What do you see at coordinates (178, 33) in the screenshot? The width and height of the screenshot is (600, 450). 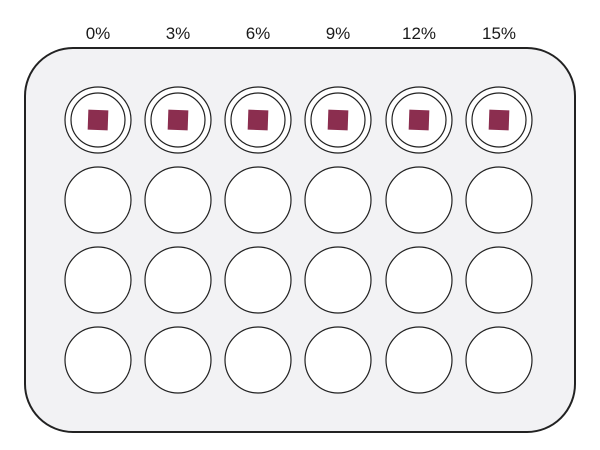 I see `column-label: 3%` at bounding box center [178, 33].